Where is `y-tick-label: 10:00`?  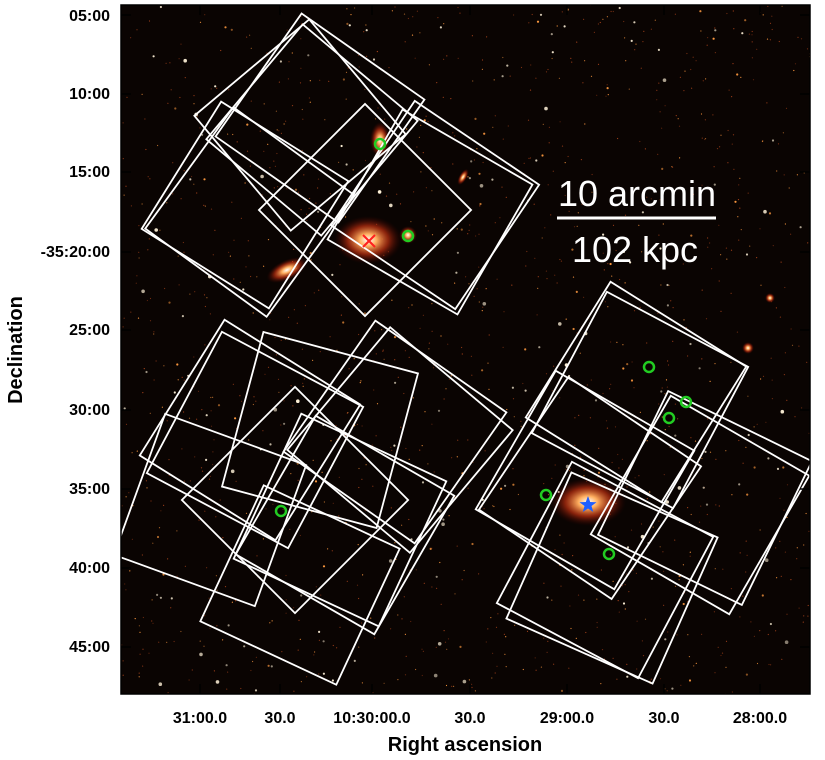 y-tick-label: 10:00 is located at coordinates (89, 94).